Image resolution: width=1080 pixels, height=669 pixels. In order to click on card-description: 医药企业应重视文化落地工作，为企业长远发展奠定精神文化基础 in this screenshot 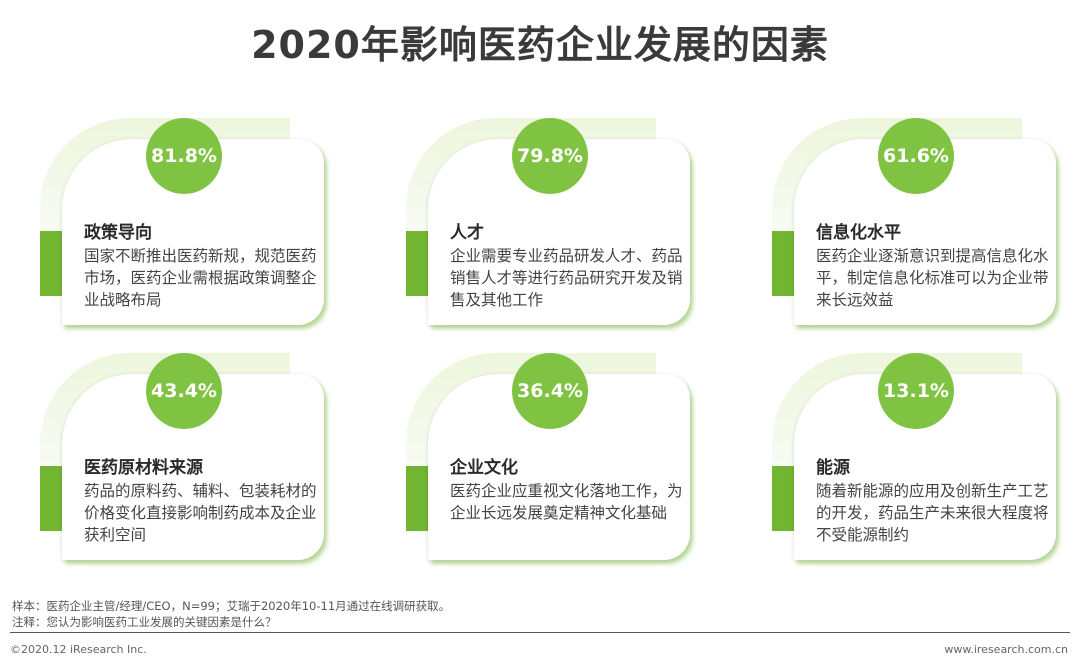, I will do `click(566, 502)`.